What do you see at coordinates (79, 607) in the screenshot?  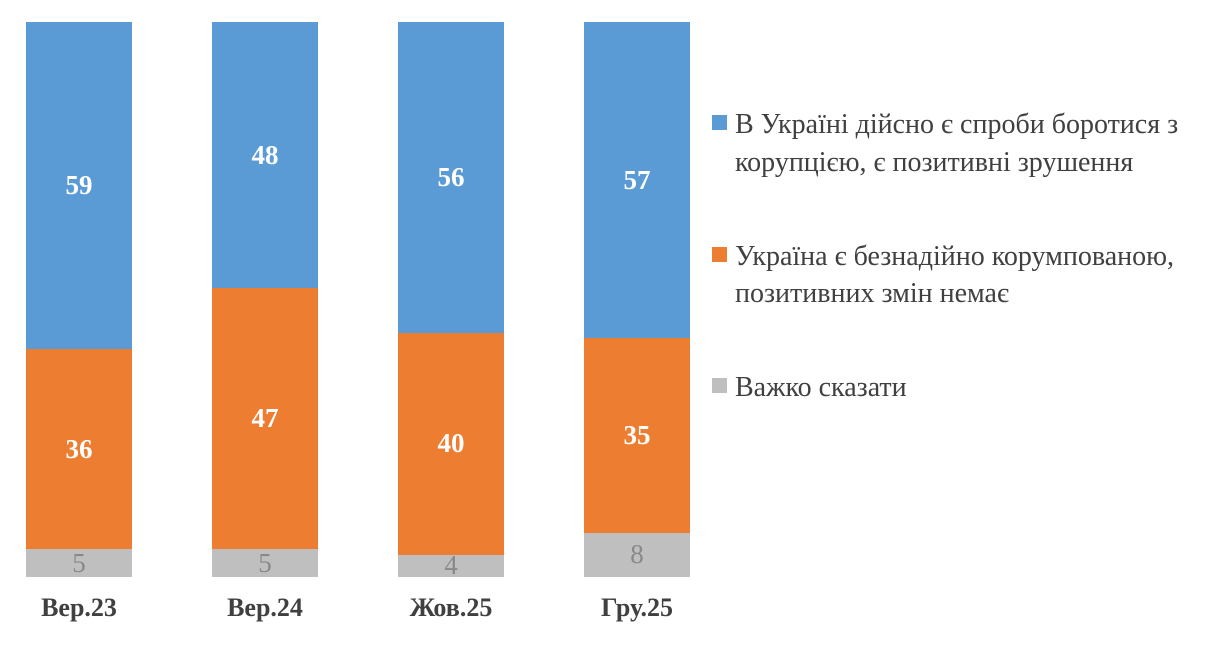 I see `category-label: Вер.23` at bounding box center [79, 607].